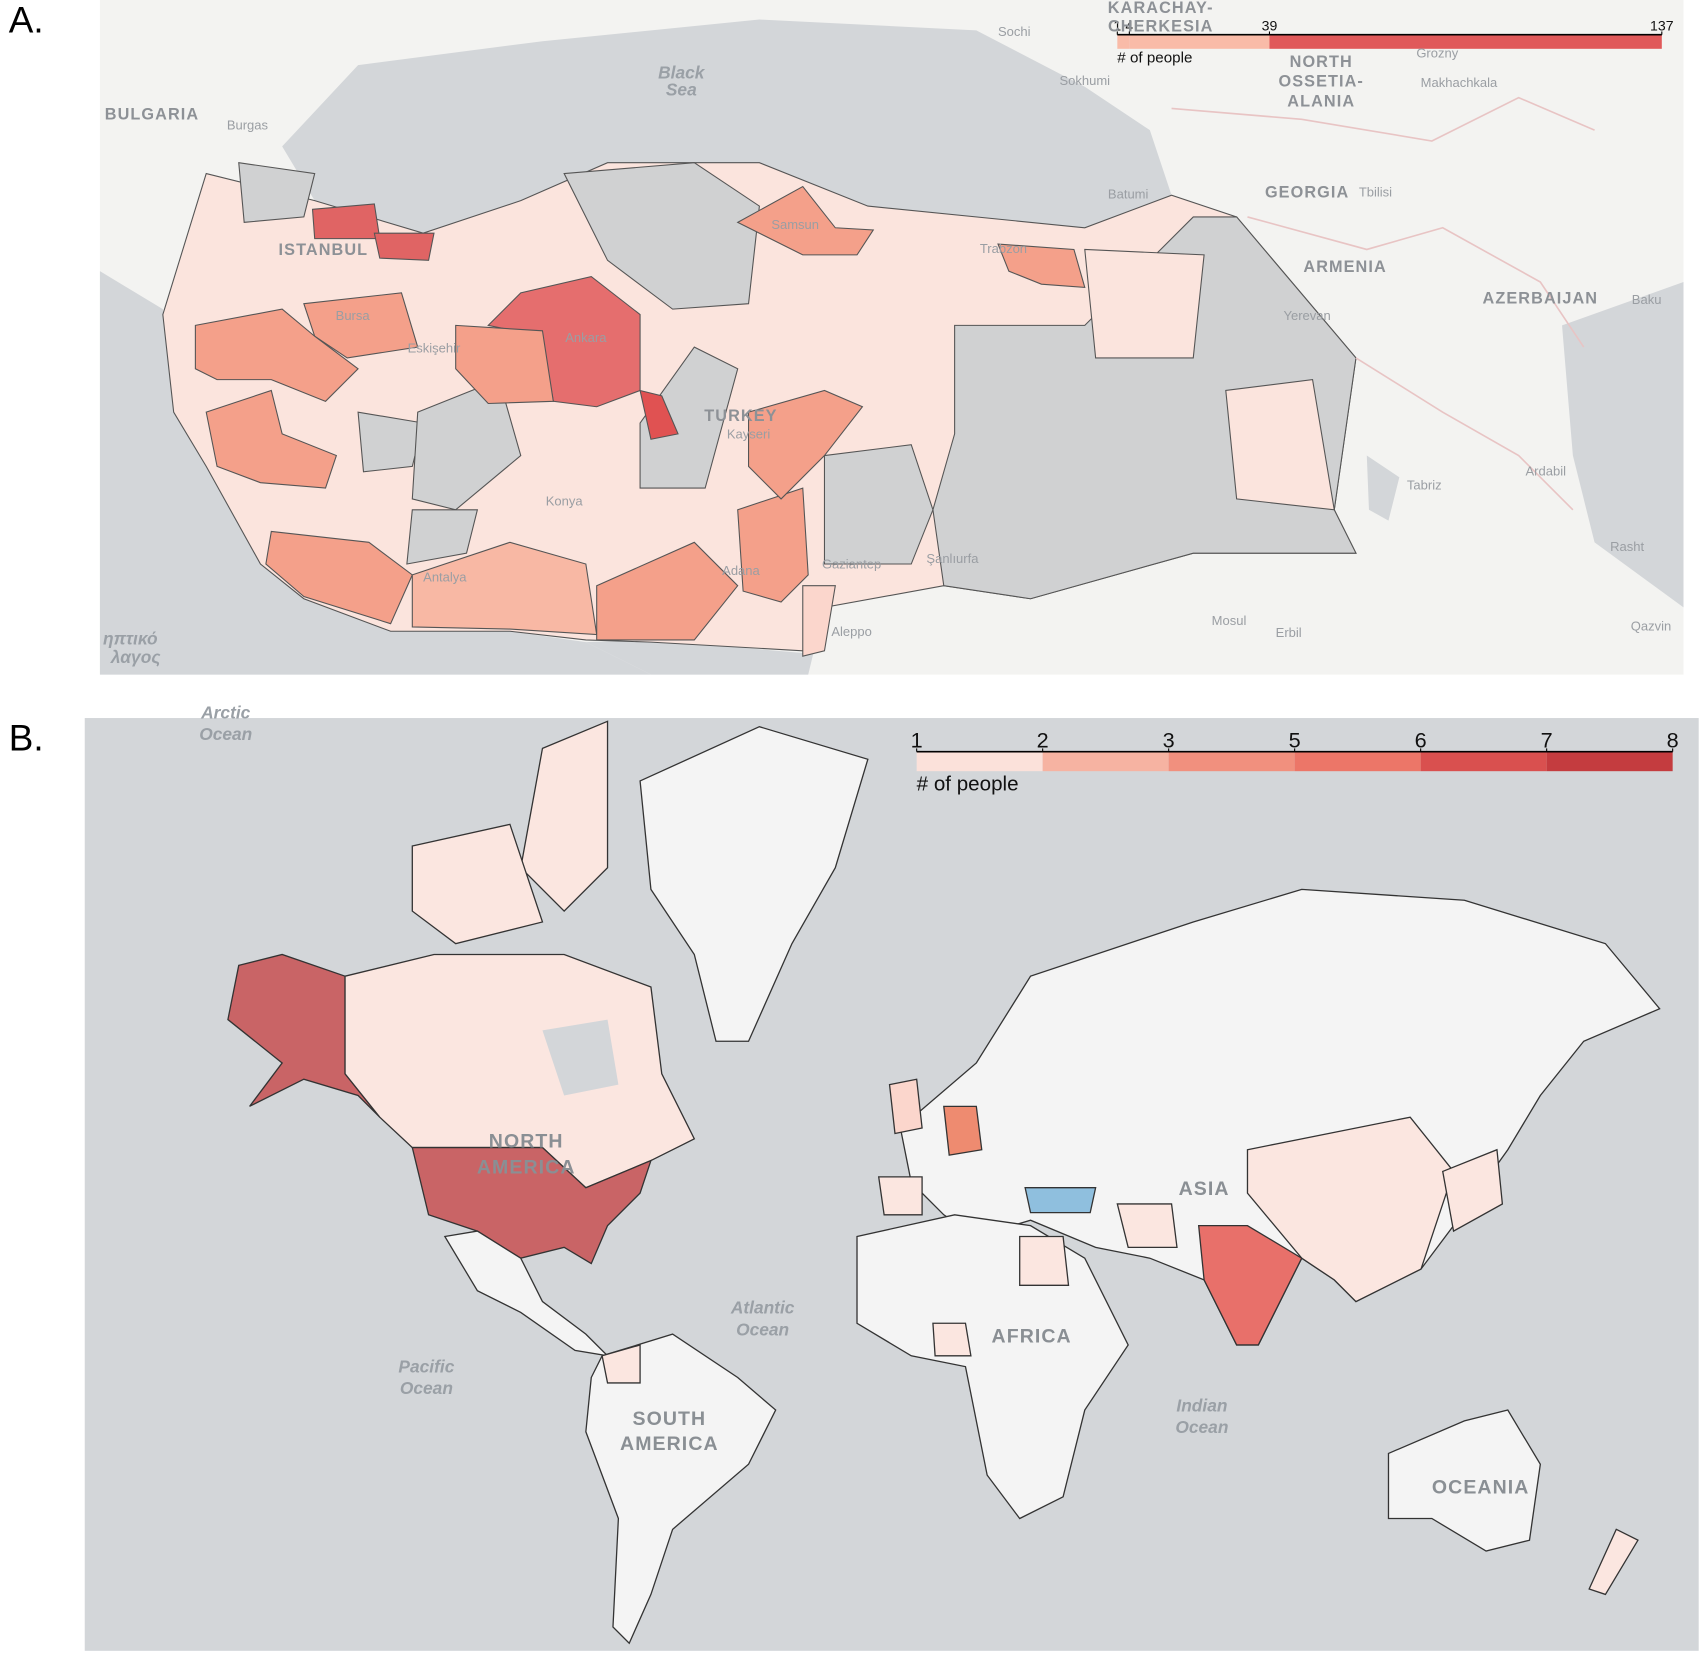  I want to click on place-label: ARMENIA, so click(1344, 267).